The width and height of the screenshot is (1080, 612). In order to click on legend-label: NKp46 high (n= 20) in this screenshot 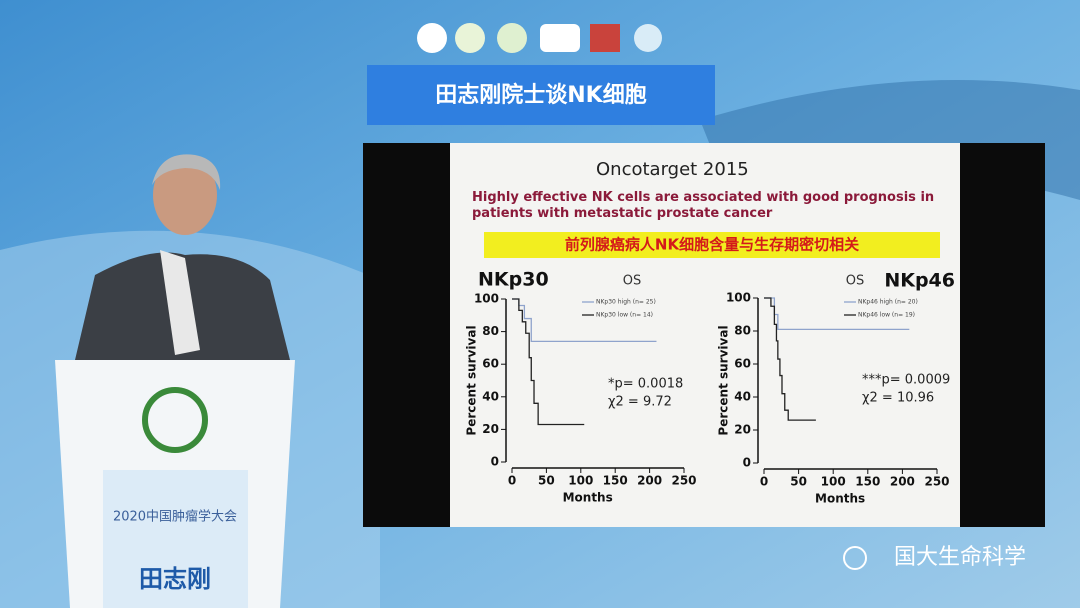, I will do `click(888, 302)`.